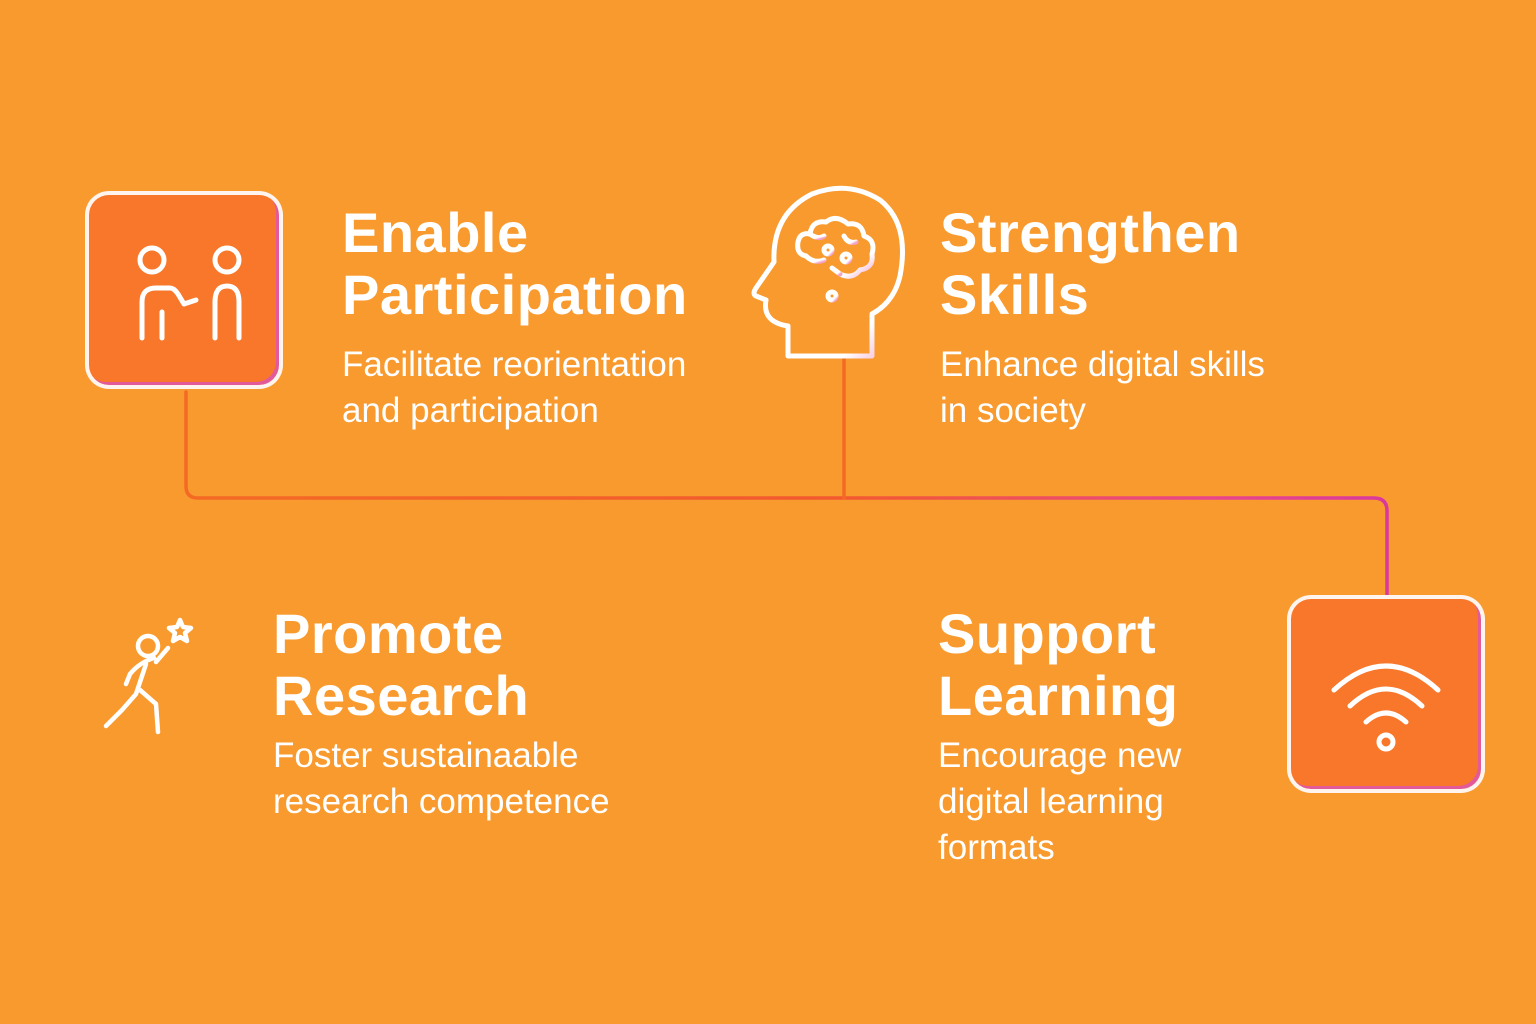  I want to click on skills-description: Enhance digital skills in society, so click(1102, 387).